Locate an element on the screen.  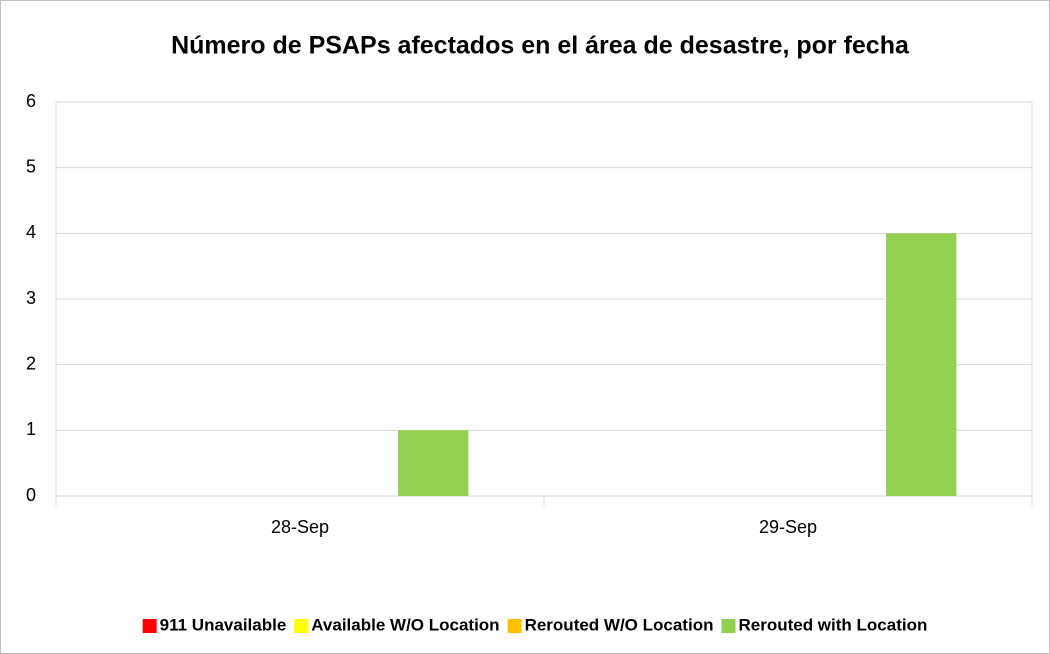
legend-label: Rerouted W/O Location is located at coordinates (619, 624).